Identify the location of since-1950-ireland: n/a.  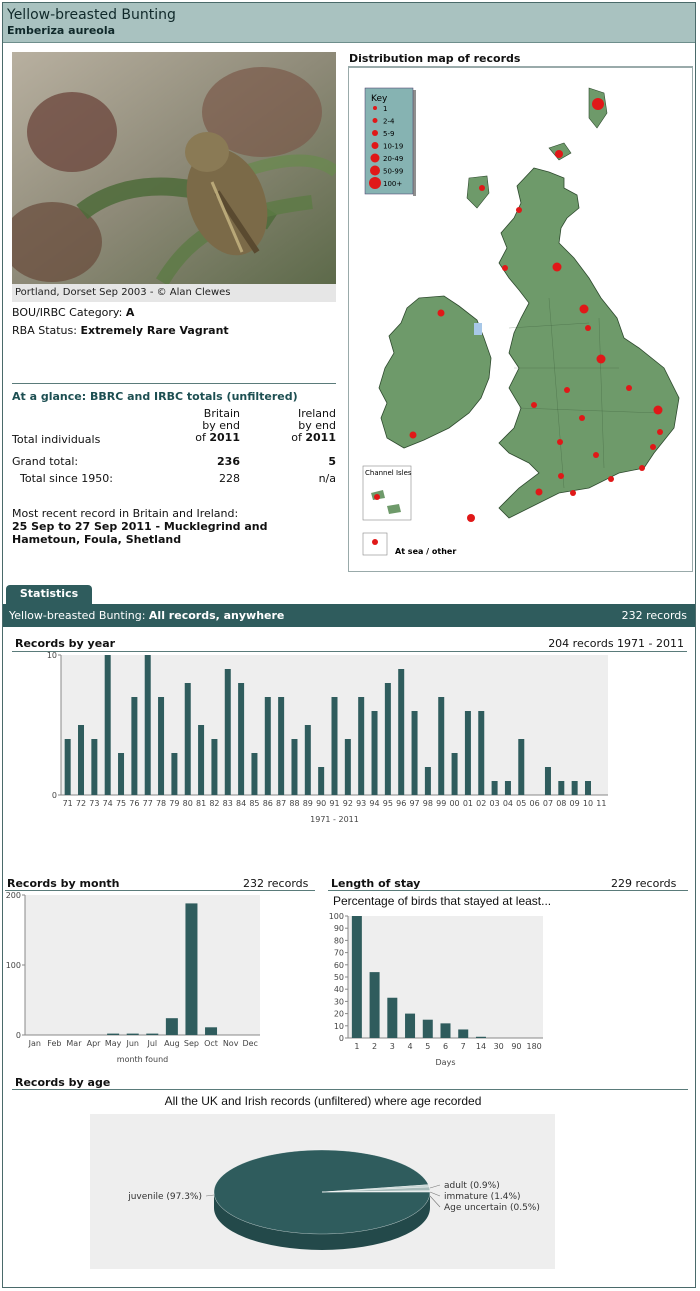
(327, 478).